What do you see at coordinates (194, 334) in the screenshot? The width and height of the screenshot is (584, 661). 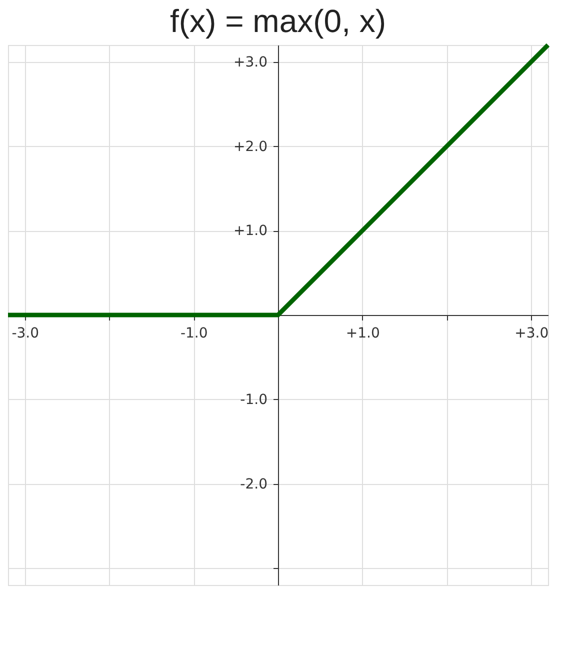 I see `x-tick-label: -1.0` at bounding box center [194, 334].